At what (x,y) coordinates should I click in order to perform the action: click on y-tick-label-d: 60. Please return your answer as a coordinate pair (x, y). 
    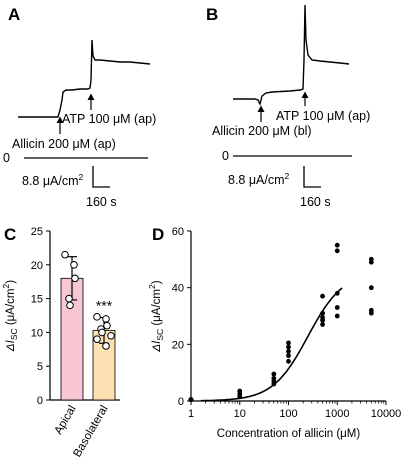
    Looking at the image, I should click on (178, 232).